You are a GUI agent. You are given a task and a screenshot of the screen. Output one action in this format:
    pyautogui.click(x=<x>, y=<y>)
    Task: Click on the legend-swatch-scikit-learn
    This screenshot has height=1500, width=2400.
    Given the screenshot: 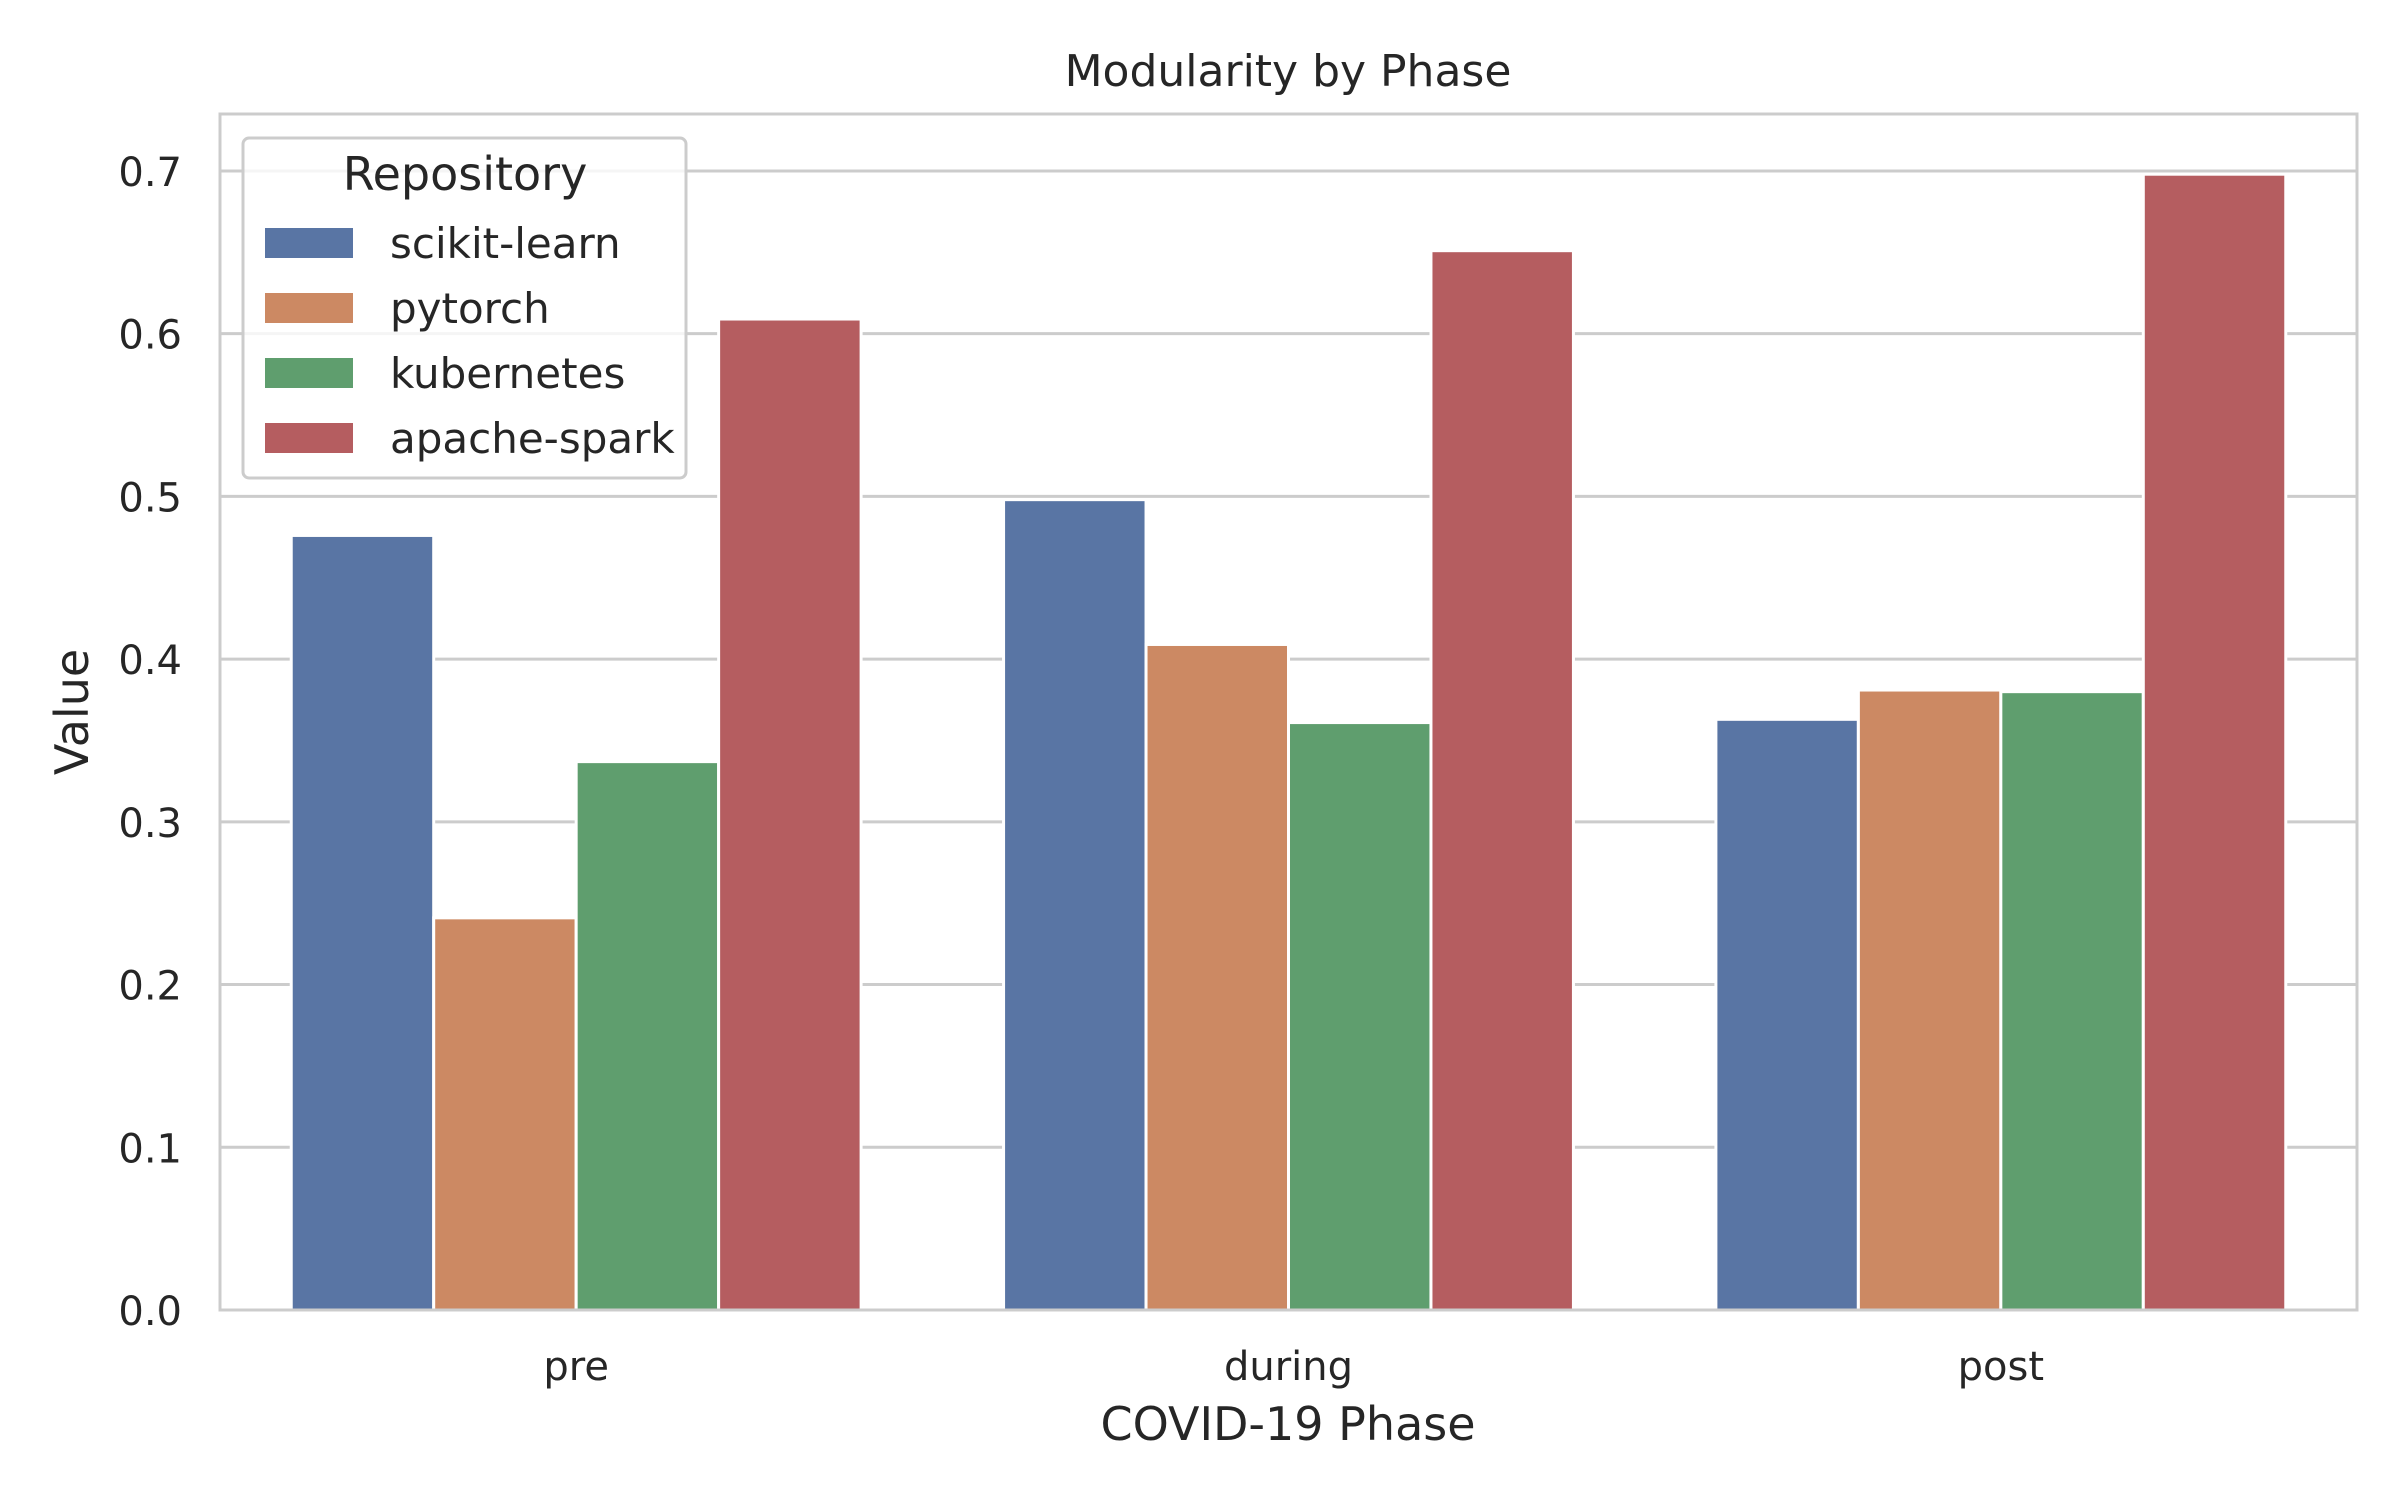 What is the action you would take?
    pyautogui.click(x=309, y=243)
    